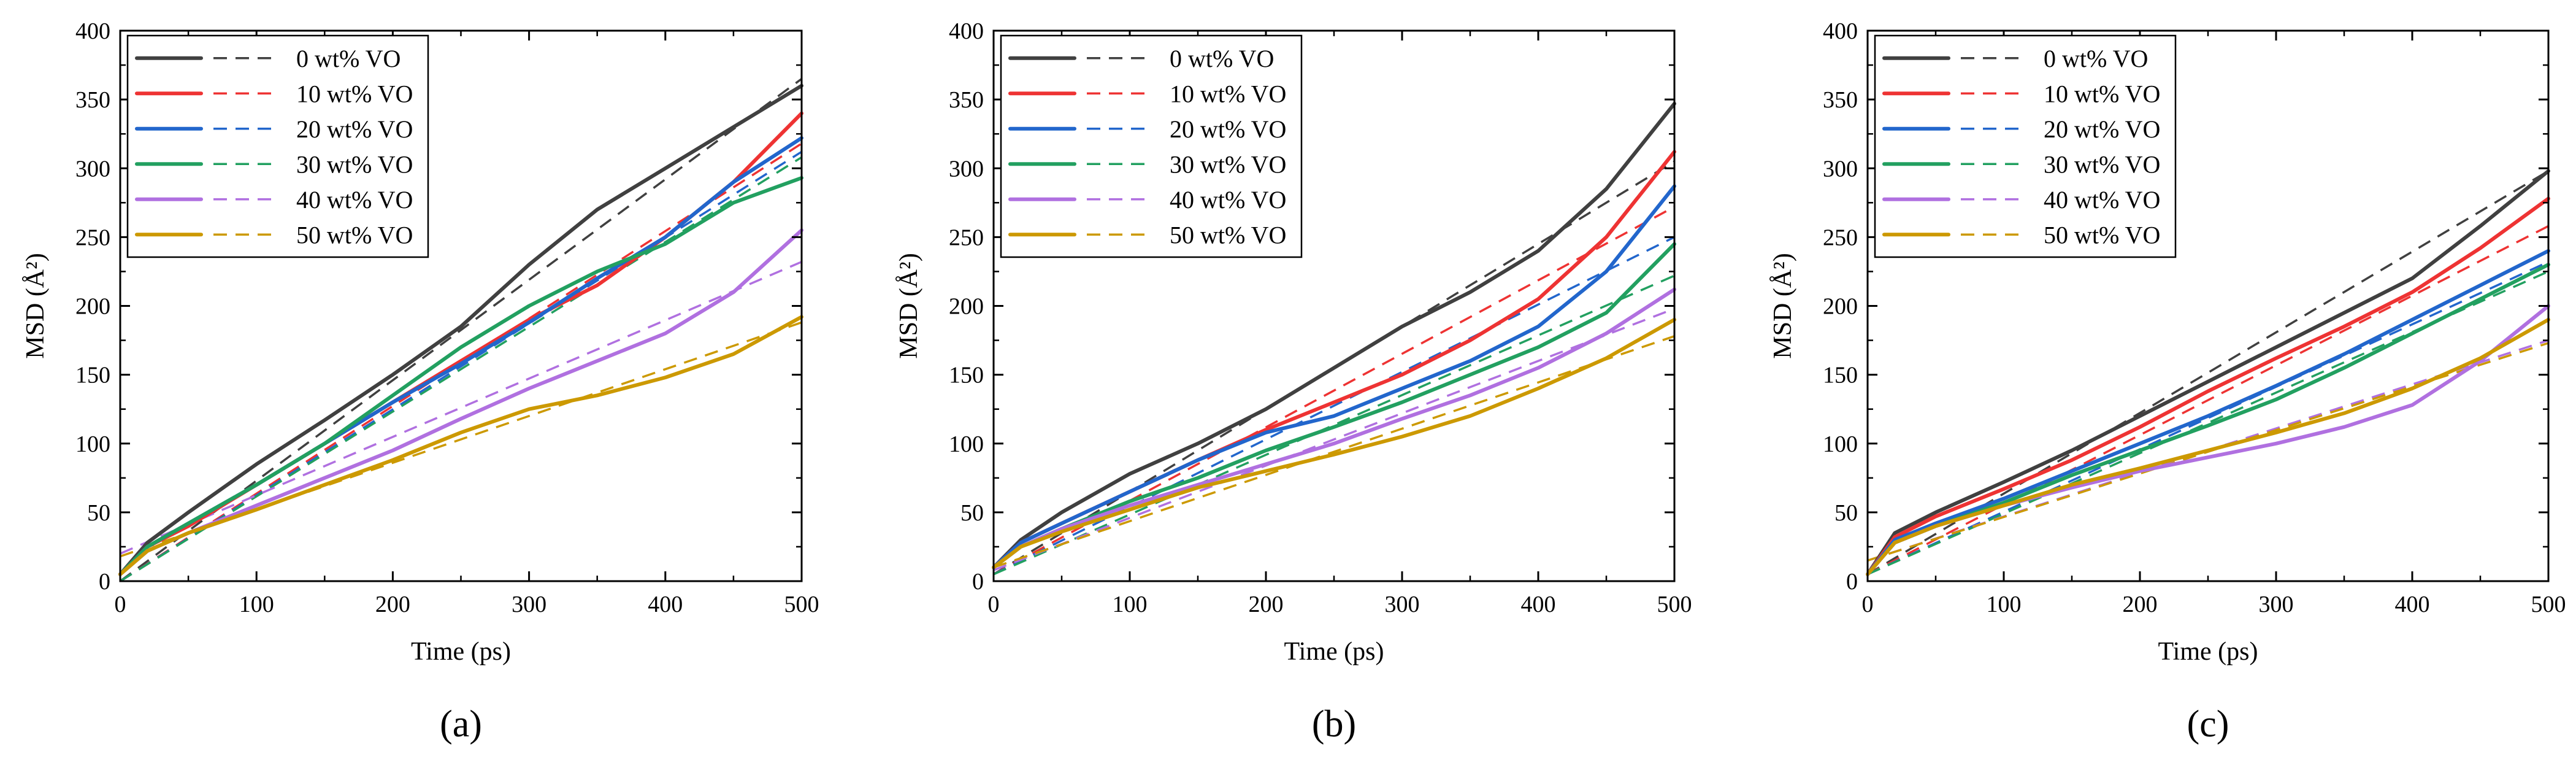 The width and height of the screenshot is (2576, 772). Describe the element at coordinates (461, 724) in the screenshot. I see `panel-label: (a)` at that location.